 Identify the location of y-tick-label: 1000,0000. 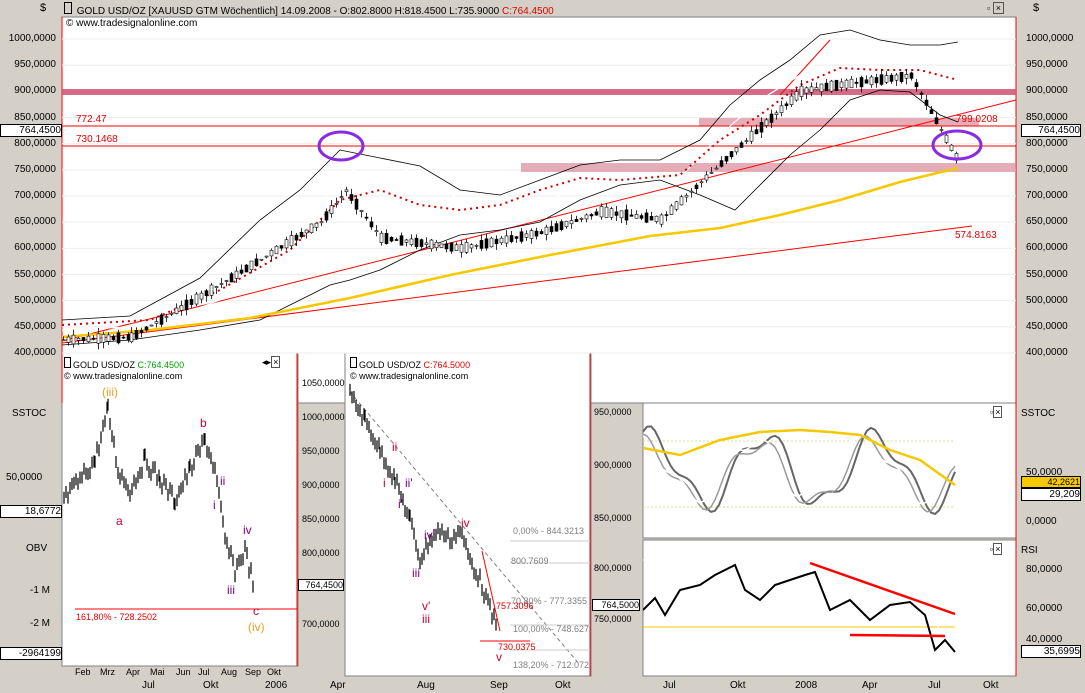
(32, 38).